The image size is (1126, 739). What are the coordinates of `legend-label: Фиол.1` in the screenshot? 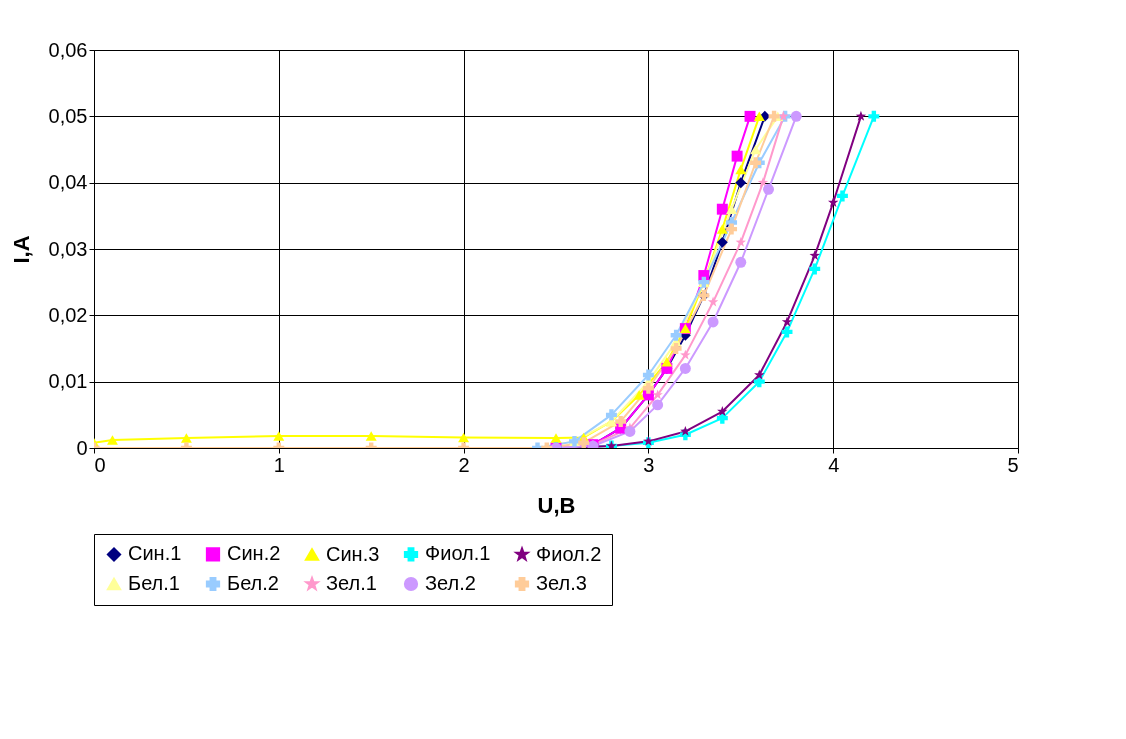 It's located at (458, 553).